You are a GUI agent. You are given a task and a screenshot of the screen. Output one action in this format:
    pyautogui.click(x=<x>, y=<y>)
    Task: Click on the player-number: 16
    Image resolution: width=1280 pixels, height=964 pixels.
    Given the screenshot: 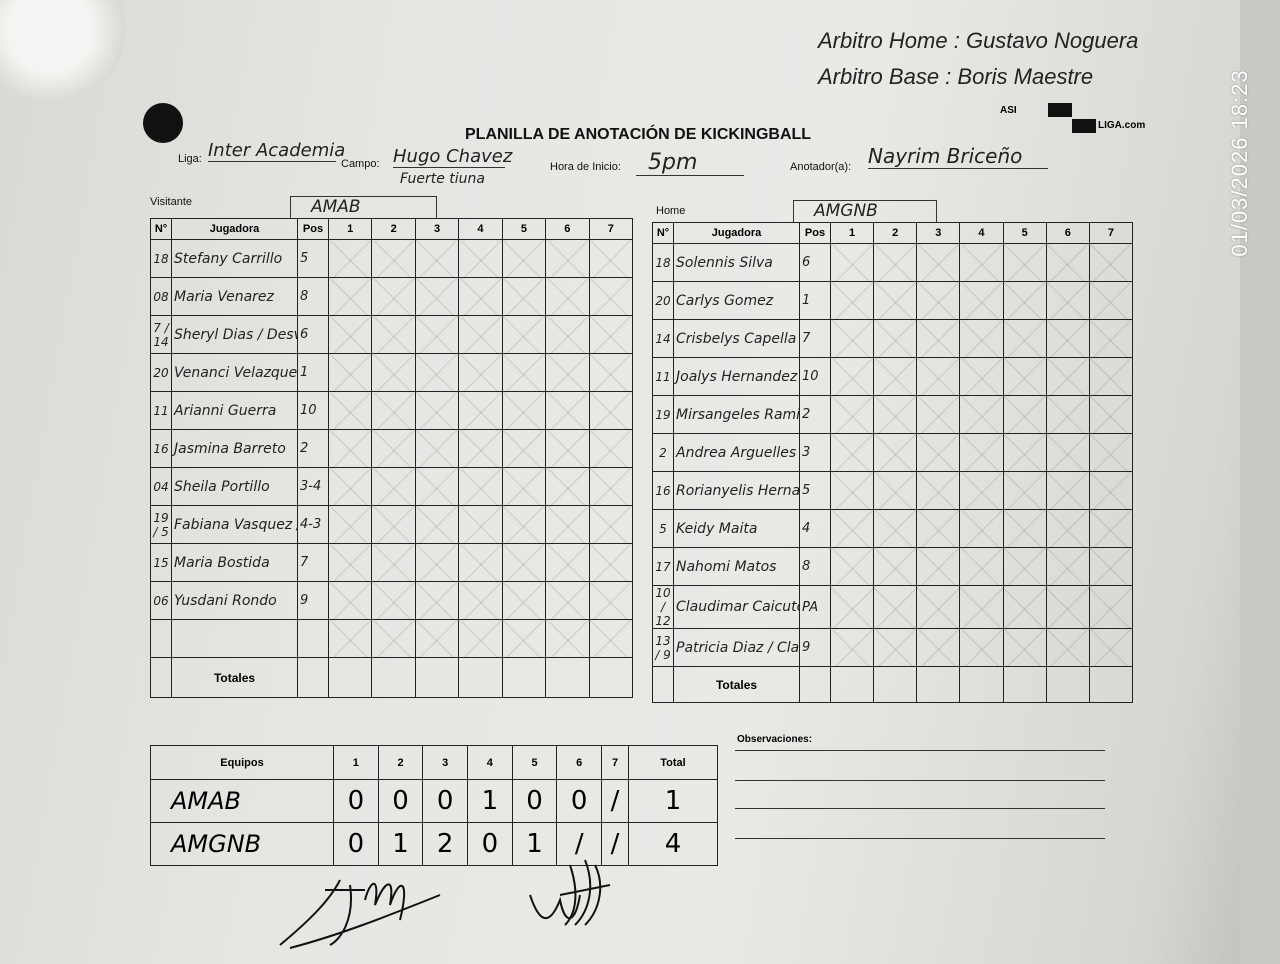 What is the action you would take?
    pyautogui.click(x=663, y=490)
    